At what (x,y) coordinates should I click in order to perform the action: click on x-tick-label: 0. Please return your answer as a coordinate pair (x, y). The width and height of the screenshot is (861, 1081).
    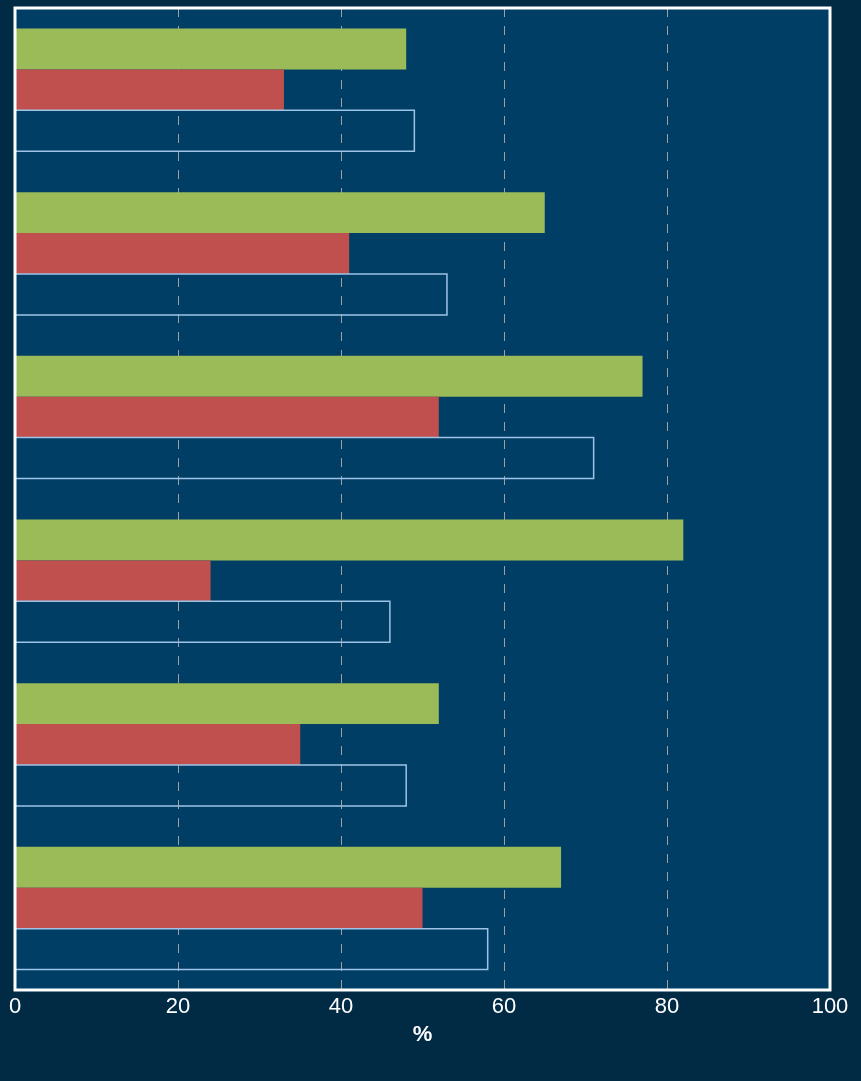
    Looking at the image, I should click on (15, 1005).